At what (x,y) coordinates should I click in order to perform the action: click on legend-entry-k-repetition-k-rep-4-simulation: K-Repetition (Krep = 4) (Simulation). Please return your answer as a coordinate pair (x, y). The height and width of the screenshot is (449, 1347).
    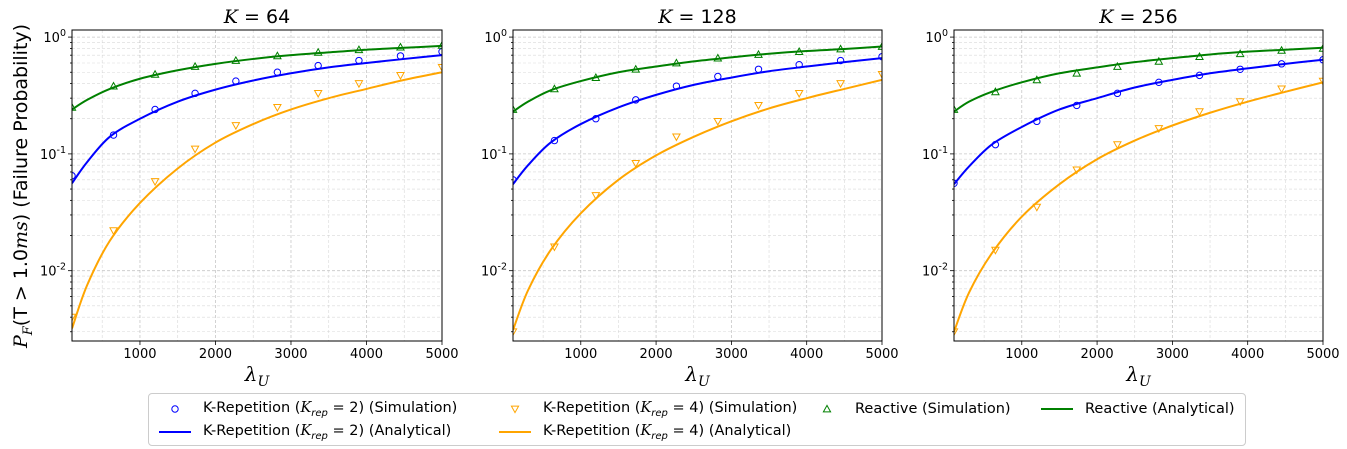
    Looking at the image, I should click on (646, 409).